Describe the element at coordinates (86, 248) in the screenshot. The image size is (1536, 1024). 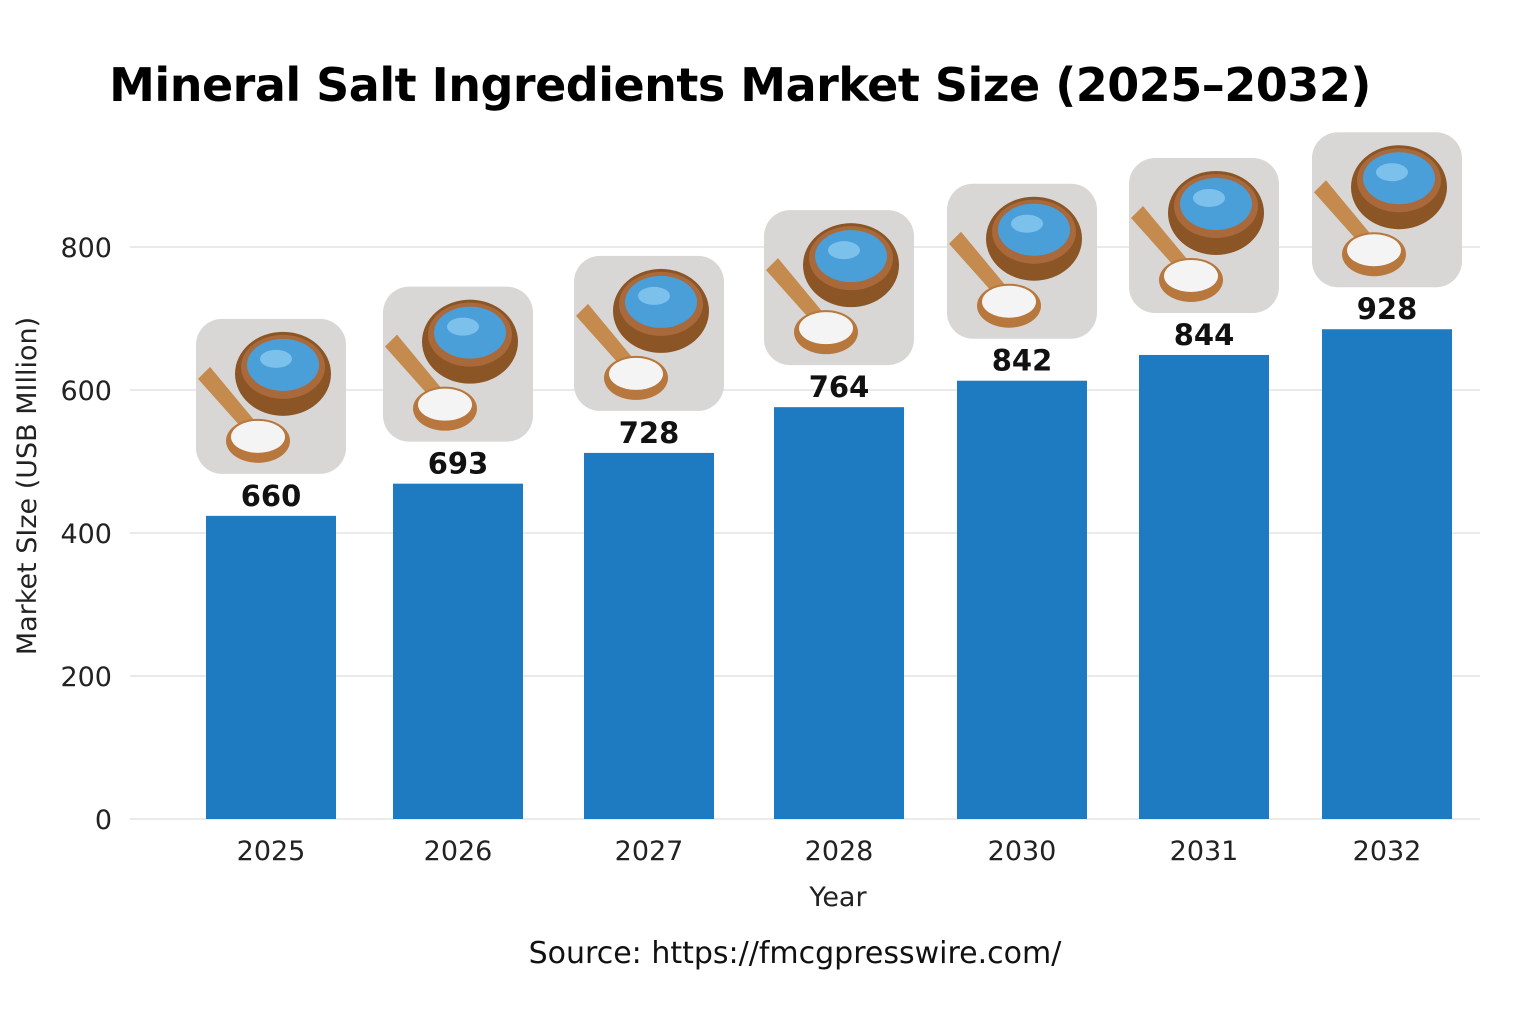
I see `y-tick-label: 800` at that location.